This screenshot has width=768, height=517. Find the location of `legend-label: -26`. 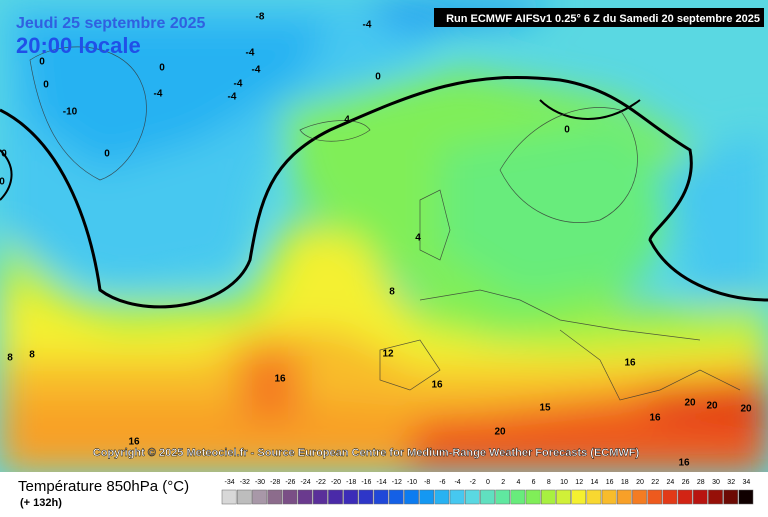

legend-label: -26 is located at coordinates (290, 482).